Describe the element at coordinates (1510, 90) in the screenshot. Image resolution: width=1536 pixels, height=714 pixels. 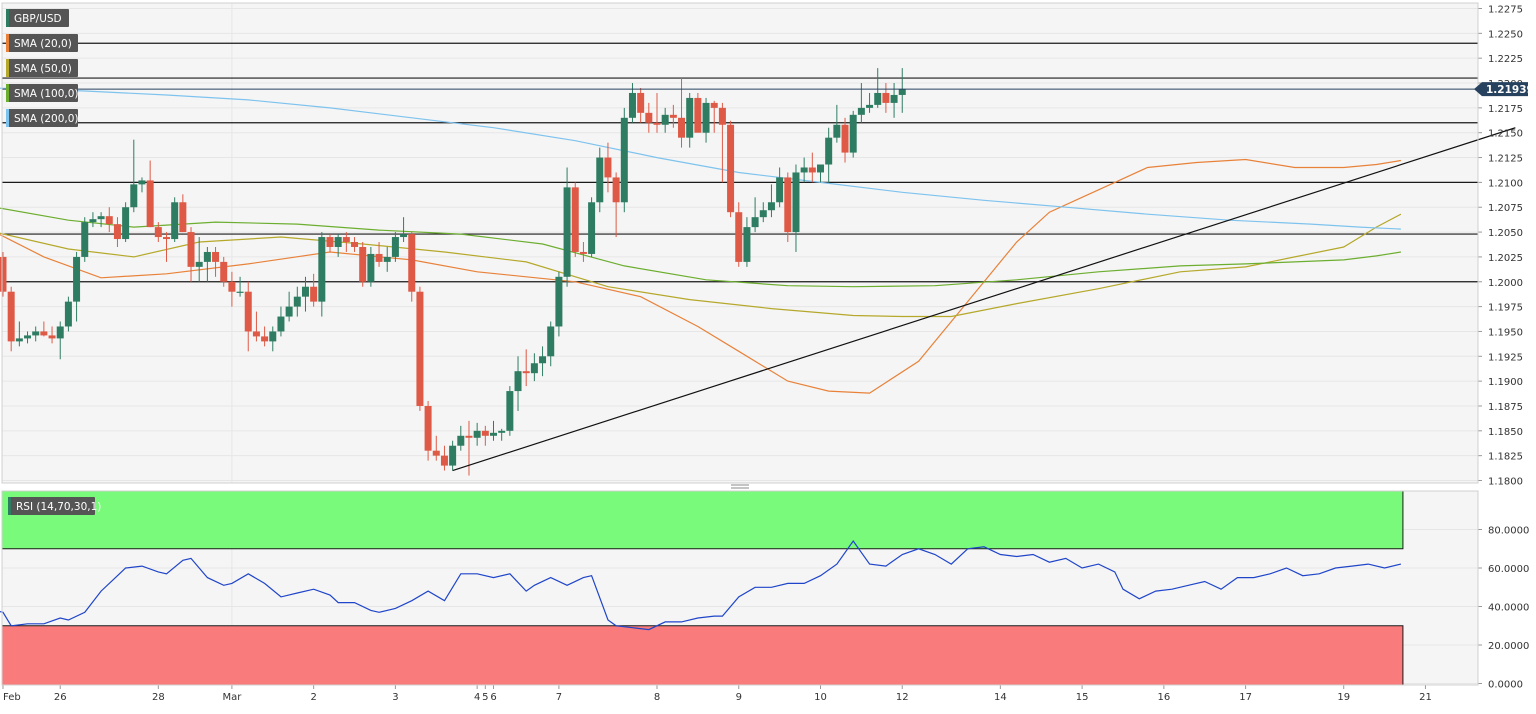
I see `last-price-label: 1.21939` at that location.